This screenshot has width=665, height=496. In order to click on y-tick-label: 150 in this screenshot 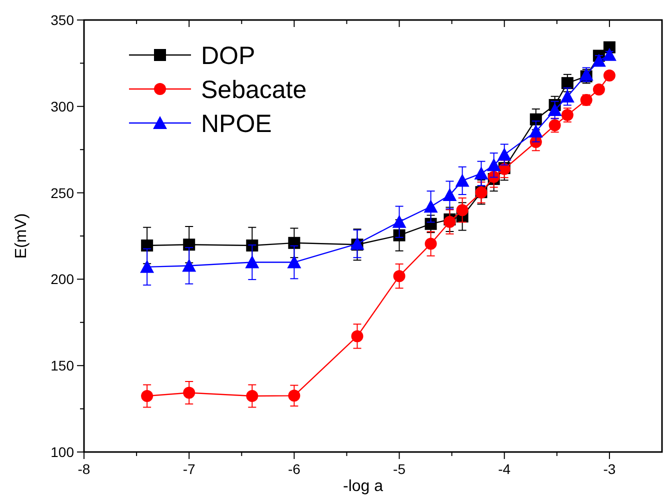, I will do `click(62, 366)`.